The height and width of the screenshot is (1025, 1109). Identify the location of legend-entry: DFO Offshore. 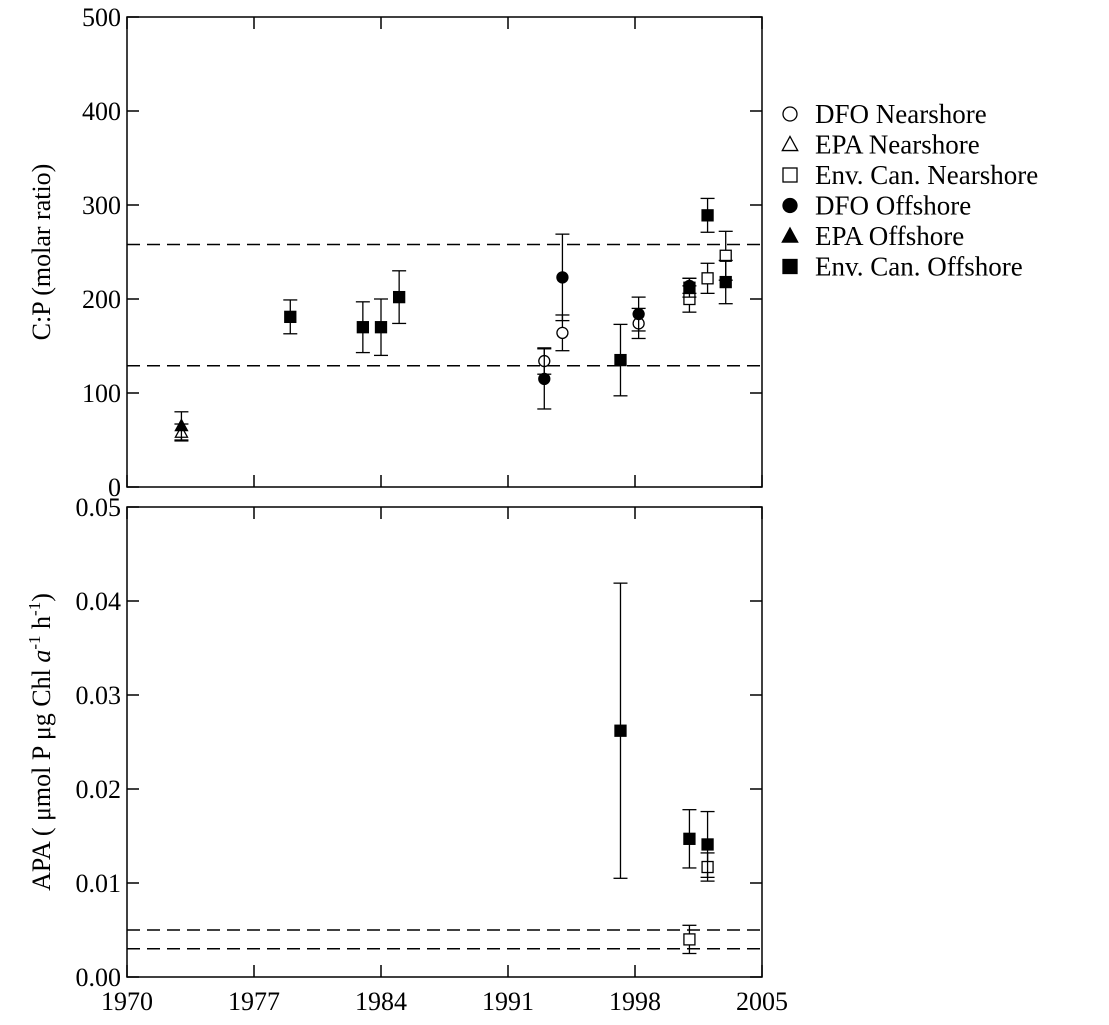
(876, 206).